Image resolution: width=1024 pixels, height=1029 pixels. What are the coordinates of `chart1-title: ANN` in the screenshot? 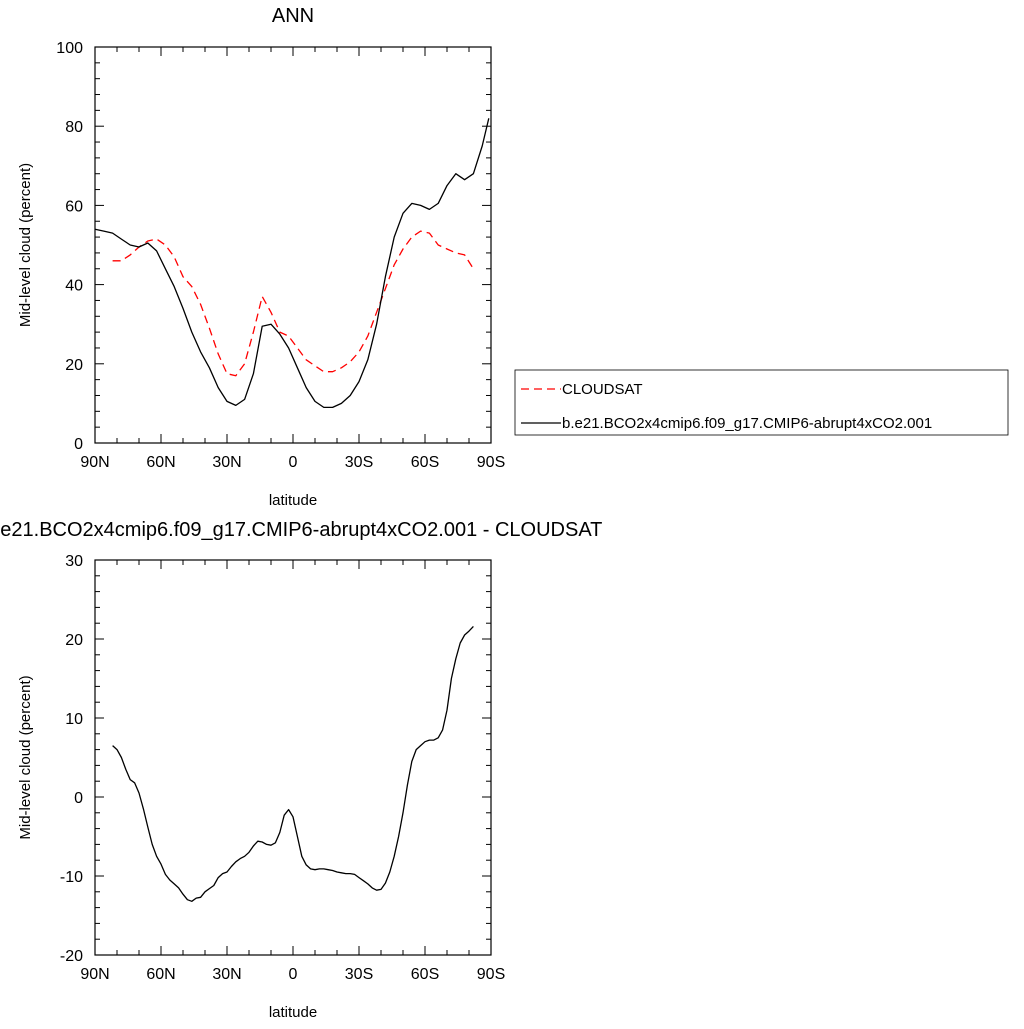 It's located at (293, 16).